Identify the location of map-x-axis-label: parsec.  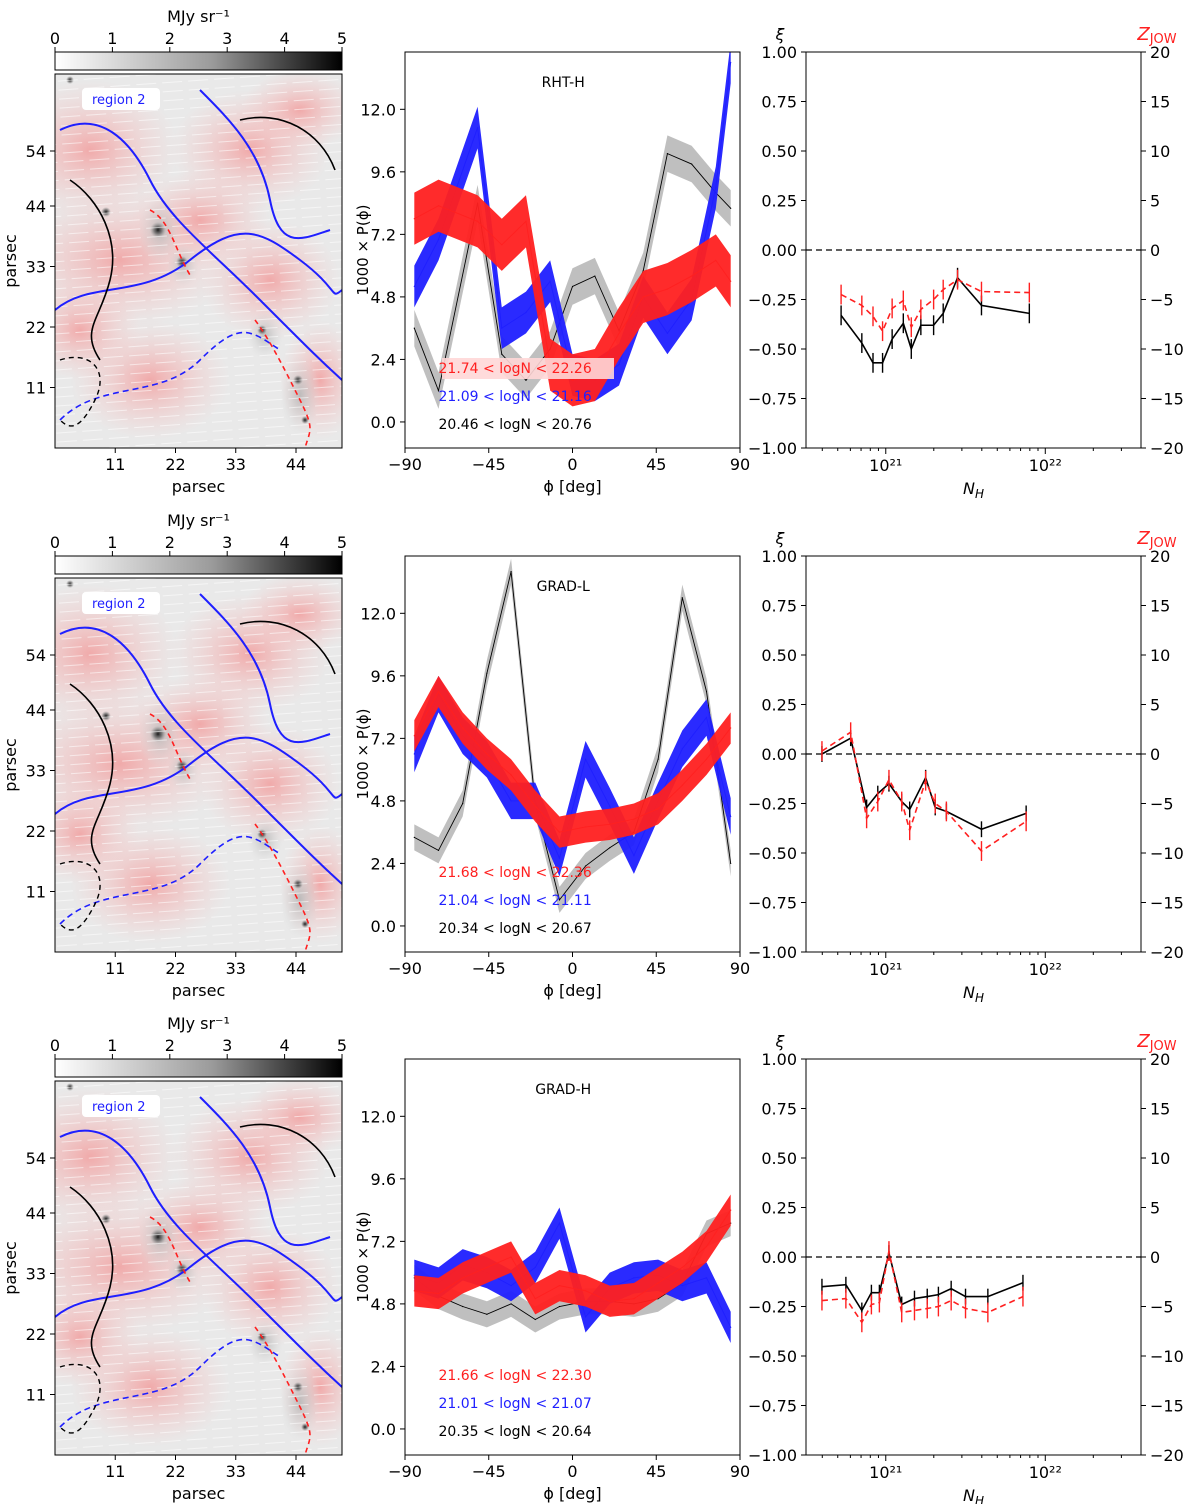
(199, 1493).